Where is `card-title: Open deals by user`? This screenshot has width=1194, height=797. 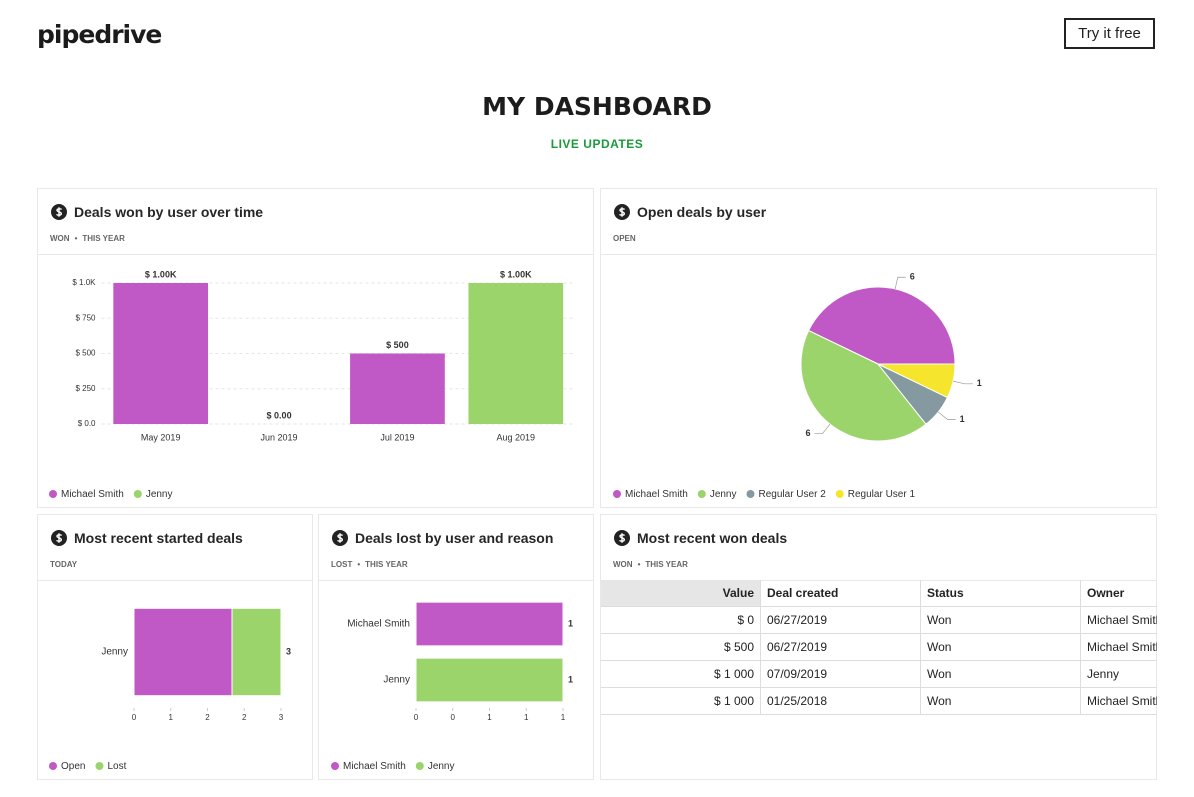 card-title: Open deals by user is located at coordinates (702, 212).